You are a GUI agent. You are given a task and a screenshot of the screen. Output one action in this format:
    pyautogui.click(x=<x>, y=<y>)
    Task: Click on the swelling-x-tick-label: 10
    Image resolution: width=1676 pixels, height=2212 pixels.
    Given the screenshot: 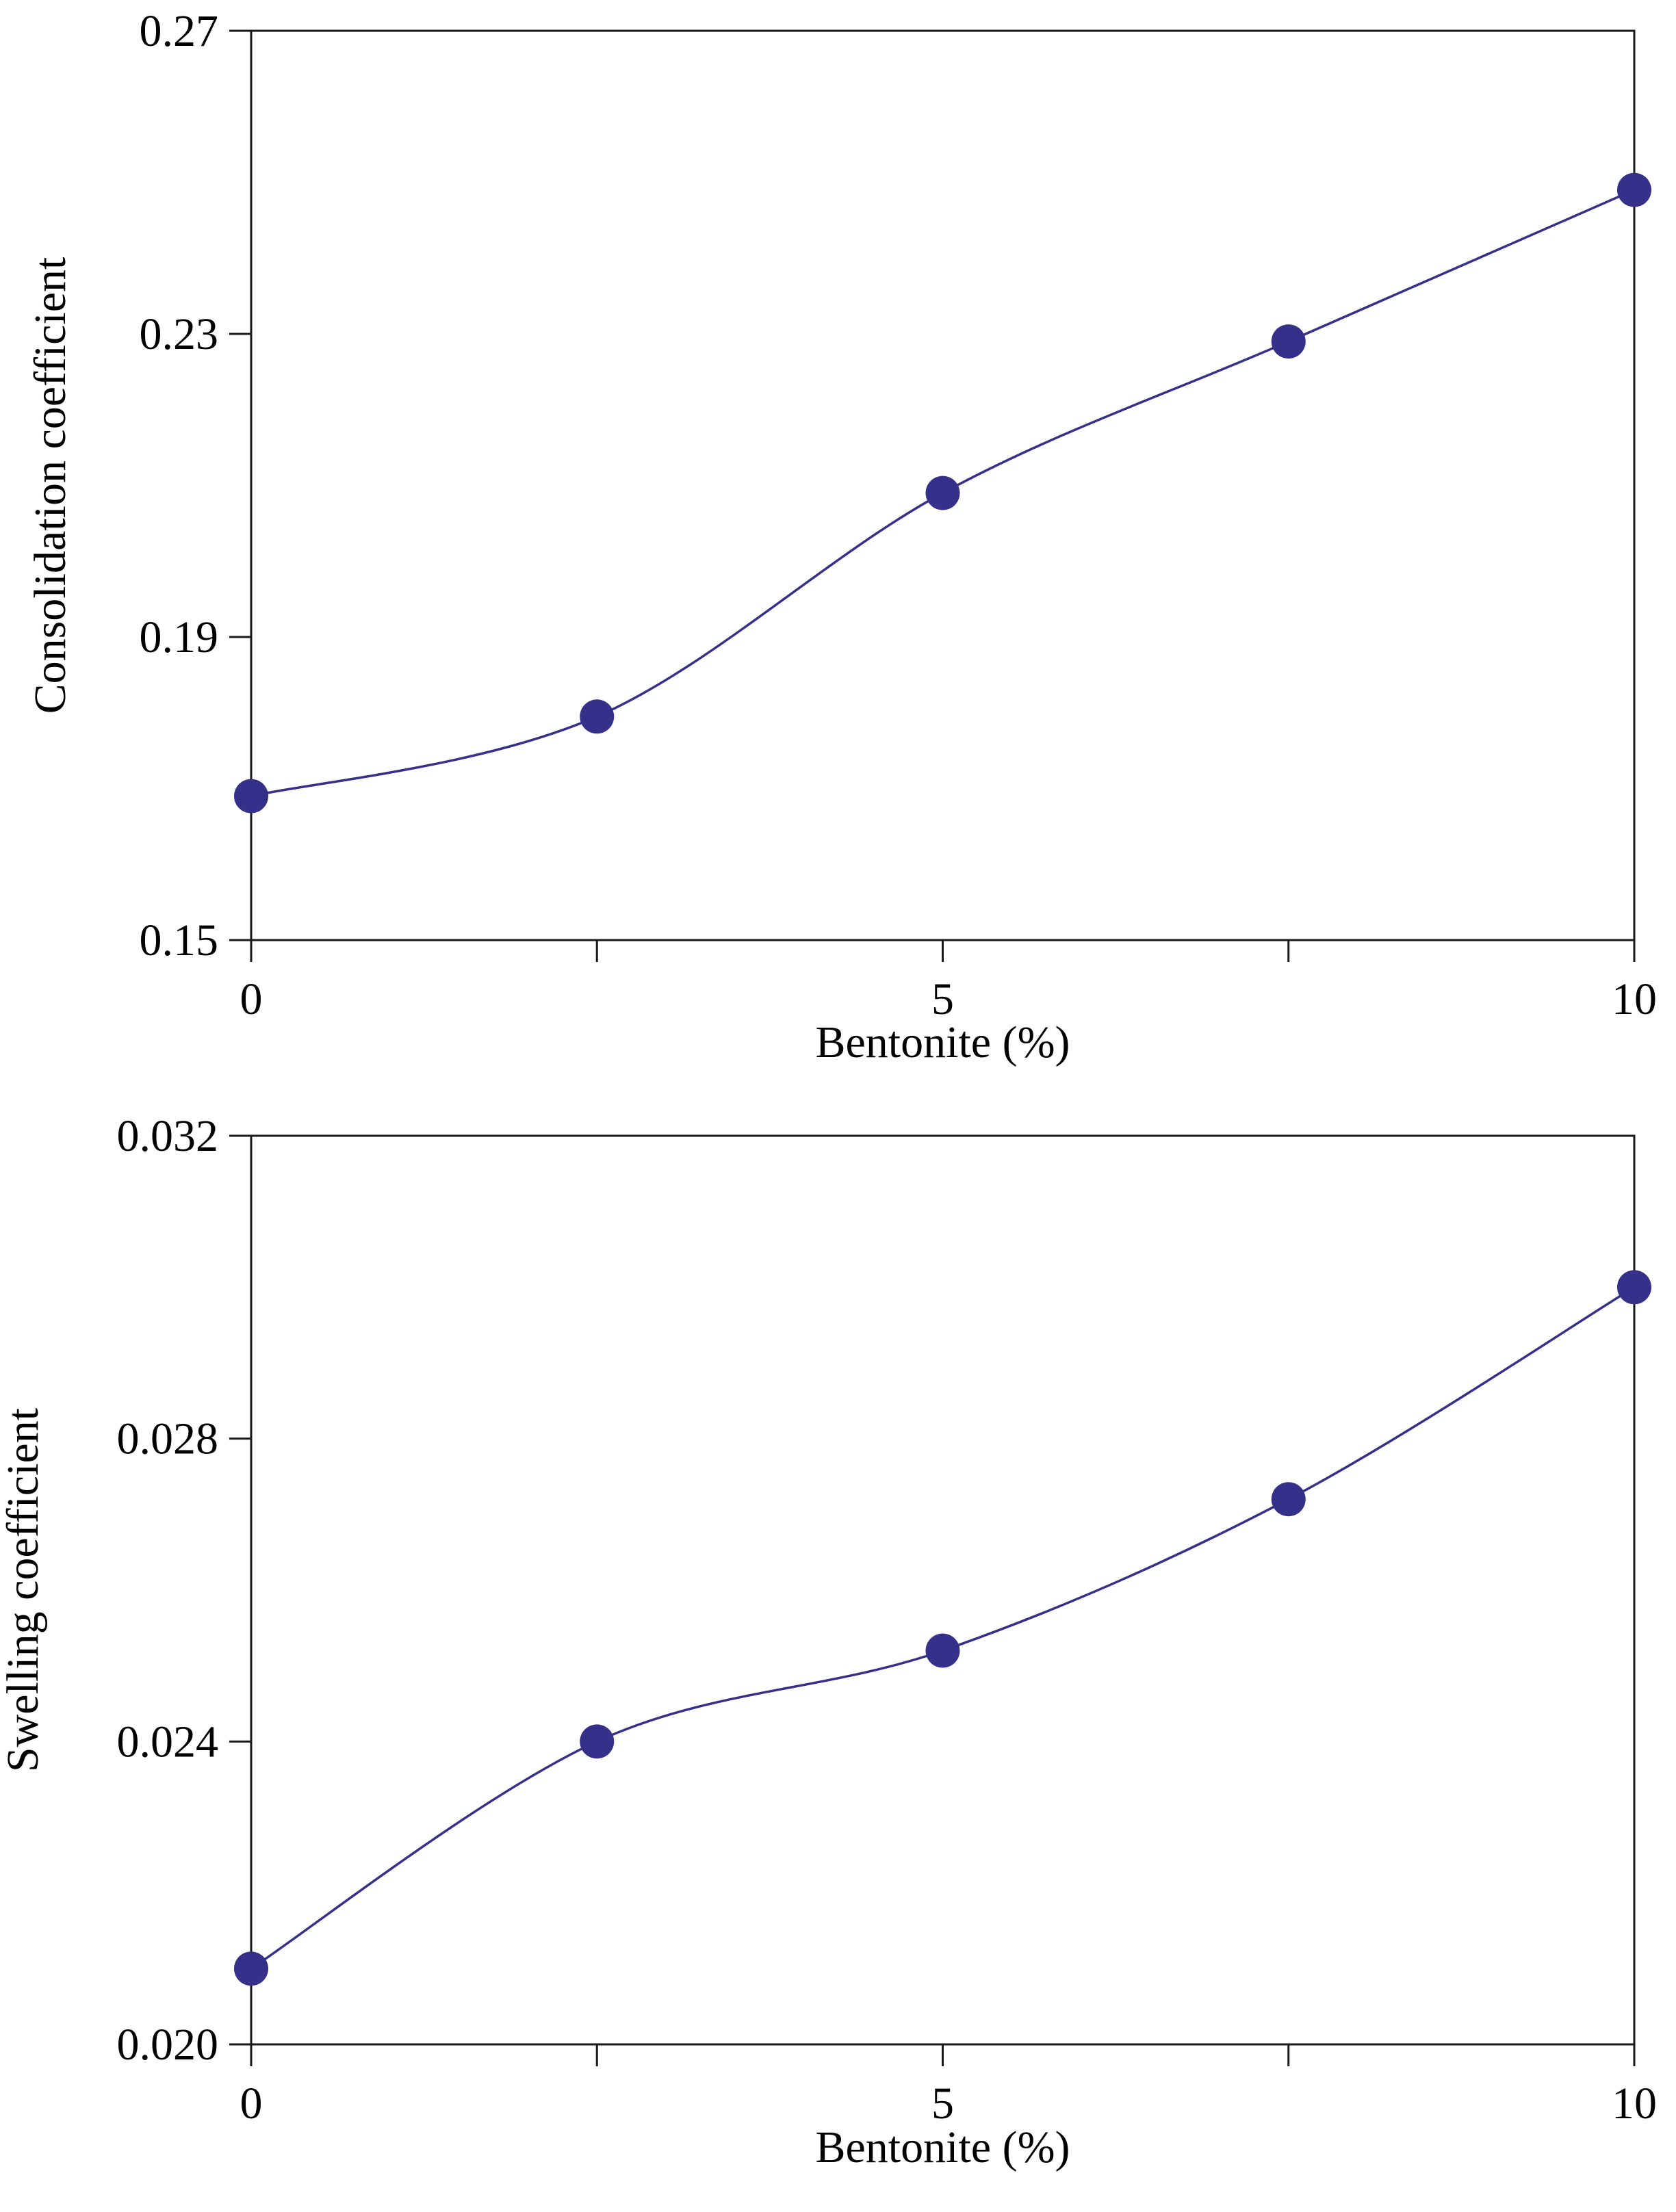 What is the action you would take?
    pyautogui.click(x=1635, y=2104)
    